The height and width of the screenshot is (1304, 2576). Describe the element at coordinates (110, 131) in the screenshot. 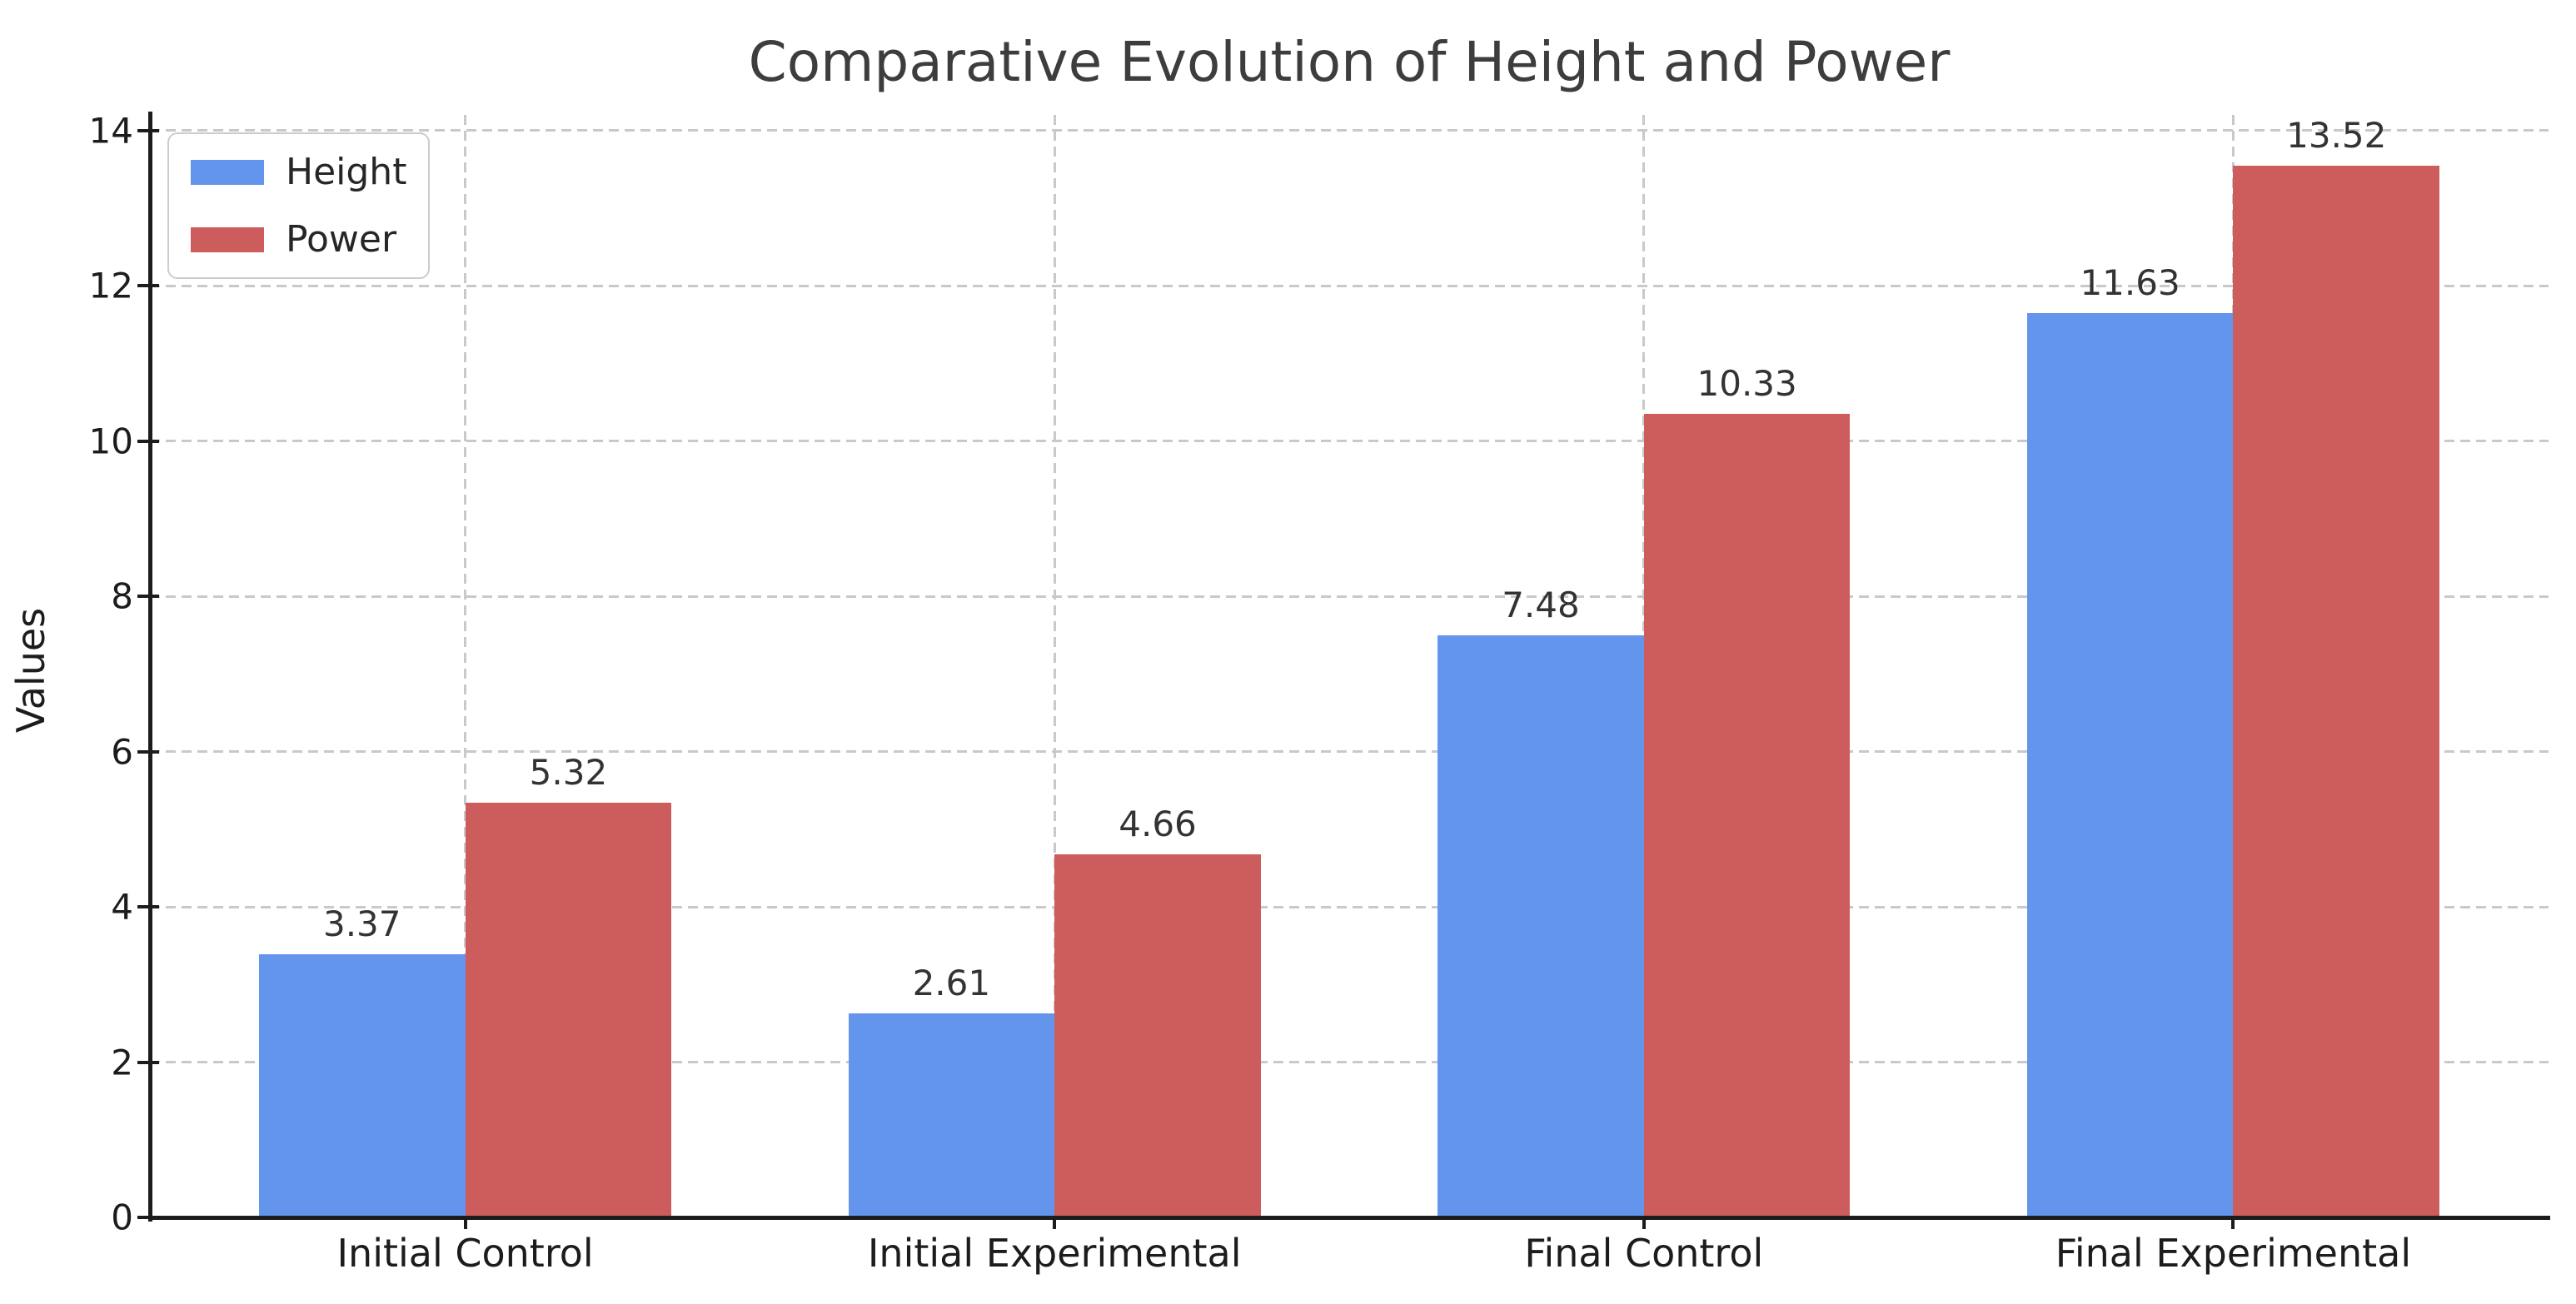

I see `y-tick-label: 14` at that location.